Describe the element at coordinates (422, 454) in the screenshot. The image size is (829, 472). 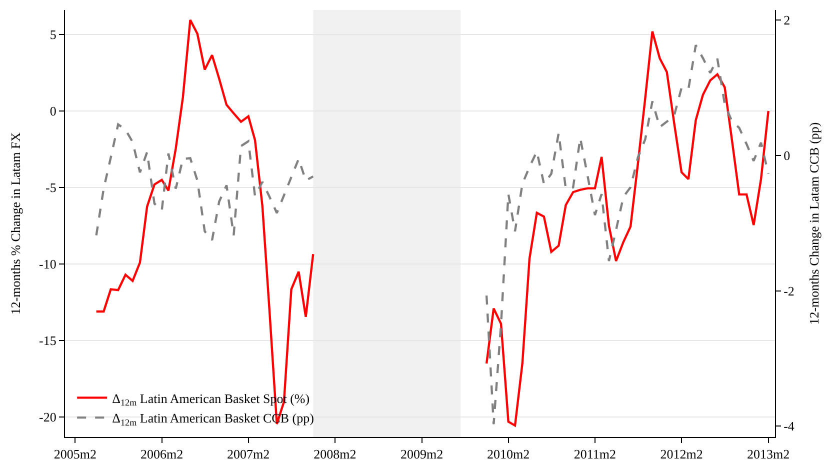
I see `x-tick-label: 2009m2` at that location.